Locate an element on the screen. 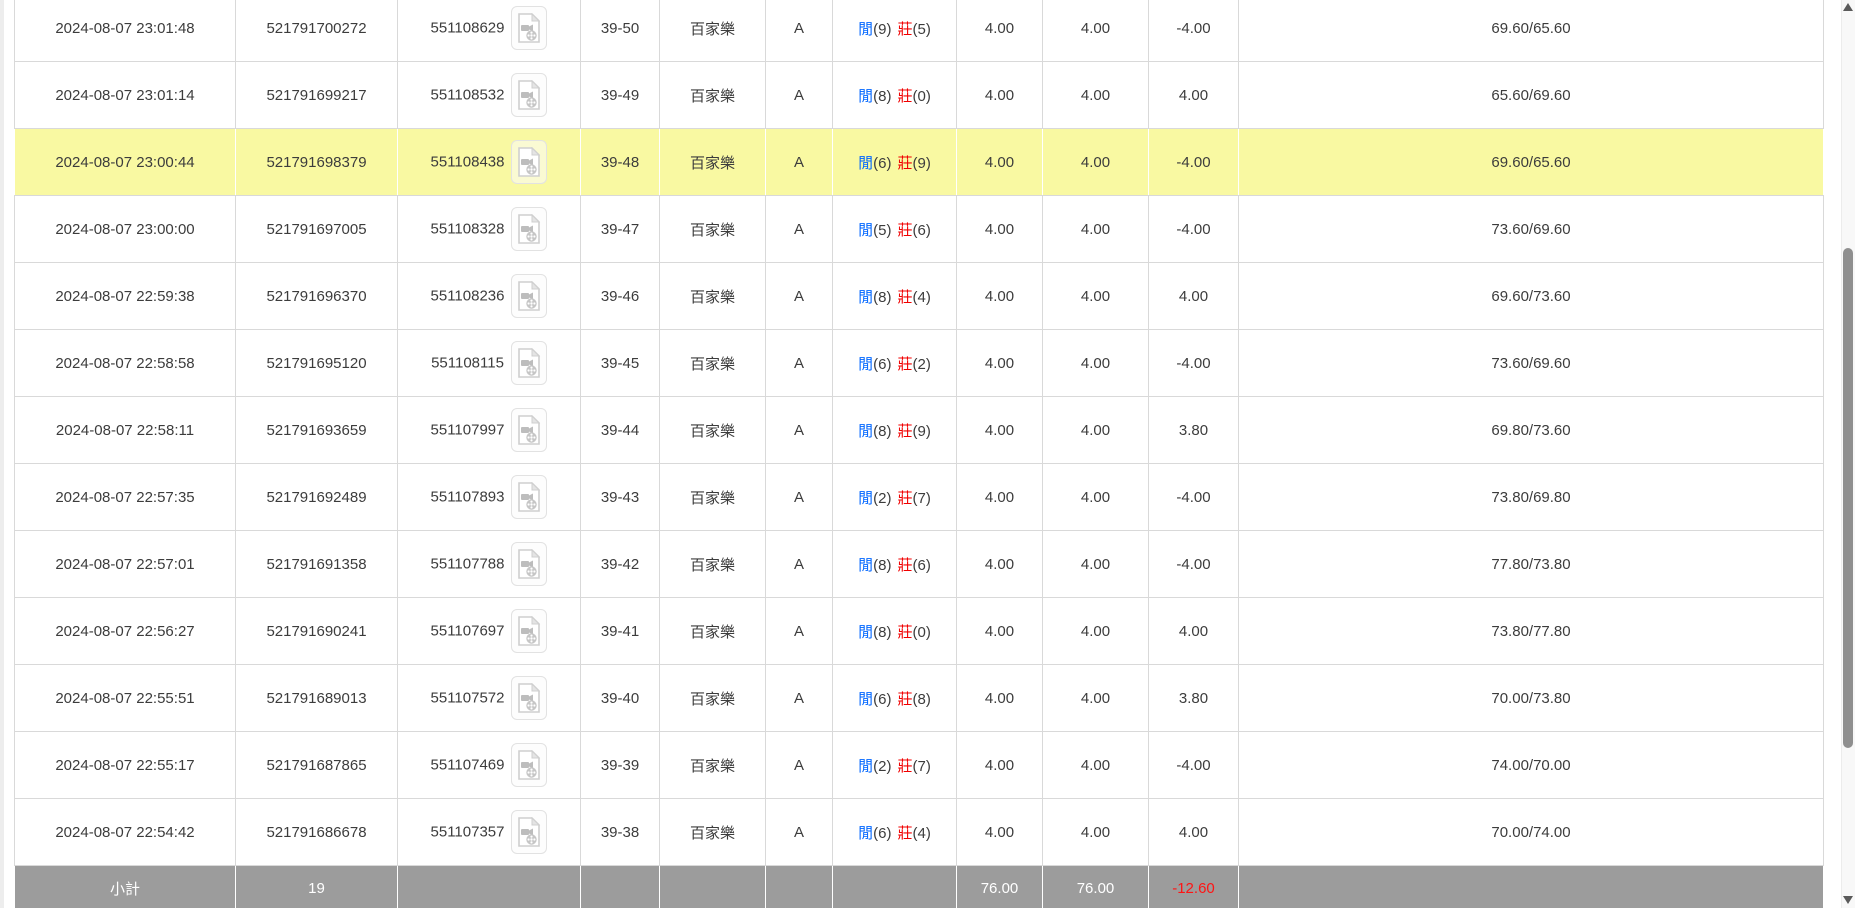 The height and width of the screenshot is (908, 1855). cell-bet-id: 521791700272 is located at coordinates (316, 31).